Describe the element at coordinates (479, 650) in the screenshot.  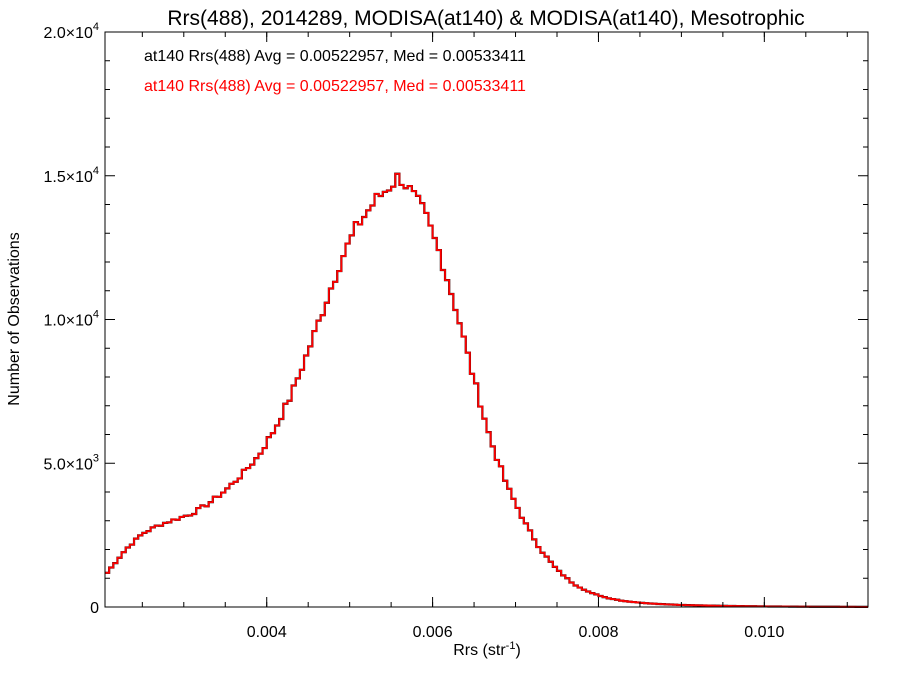
I see `x-axis-label-main: Rrs (str` at that location.